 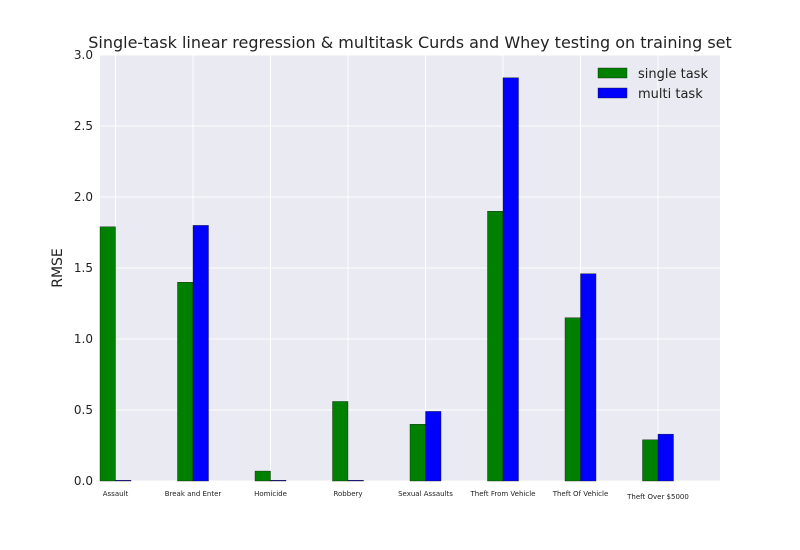 What do you see at coordinates (83, 197) in the screenshot?
I see `y-tick-label: 2.0` at bounding box center [83, 197].